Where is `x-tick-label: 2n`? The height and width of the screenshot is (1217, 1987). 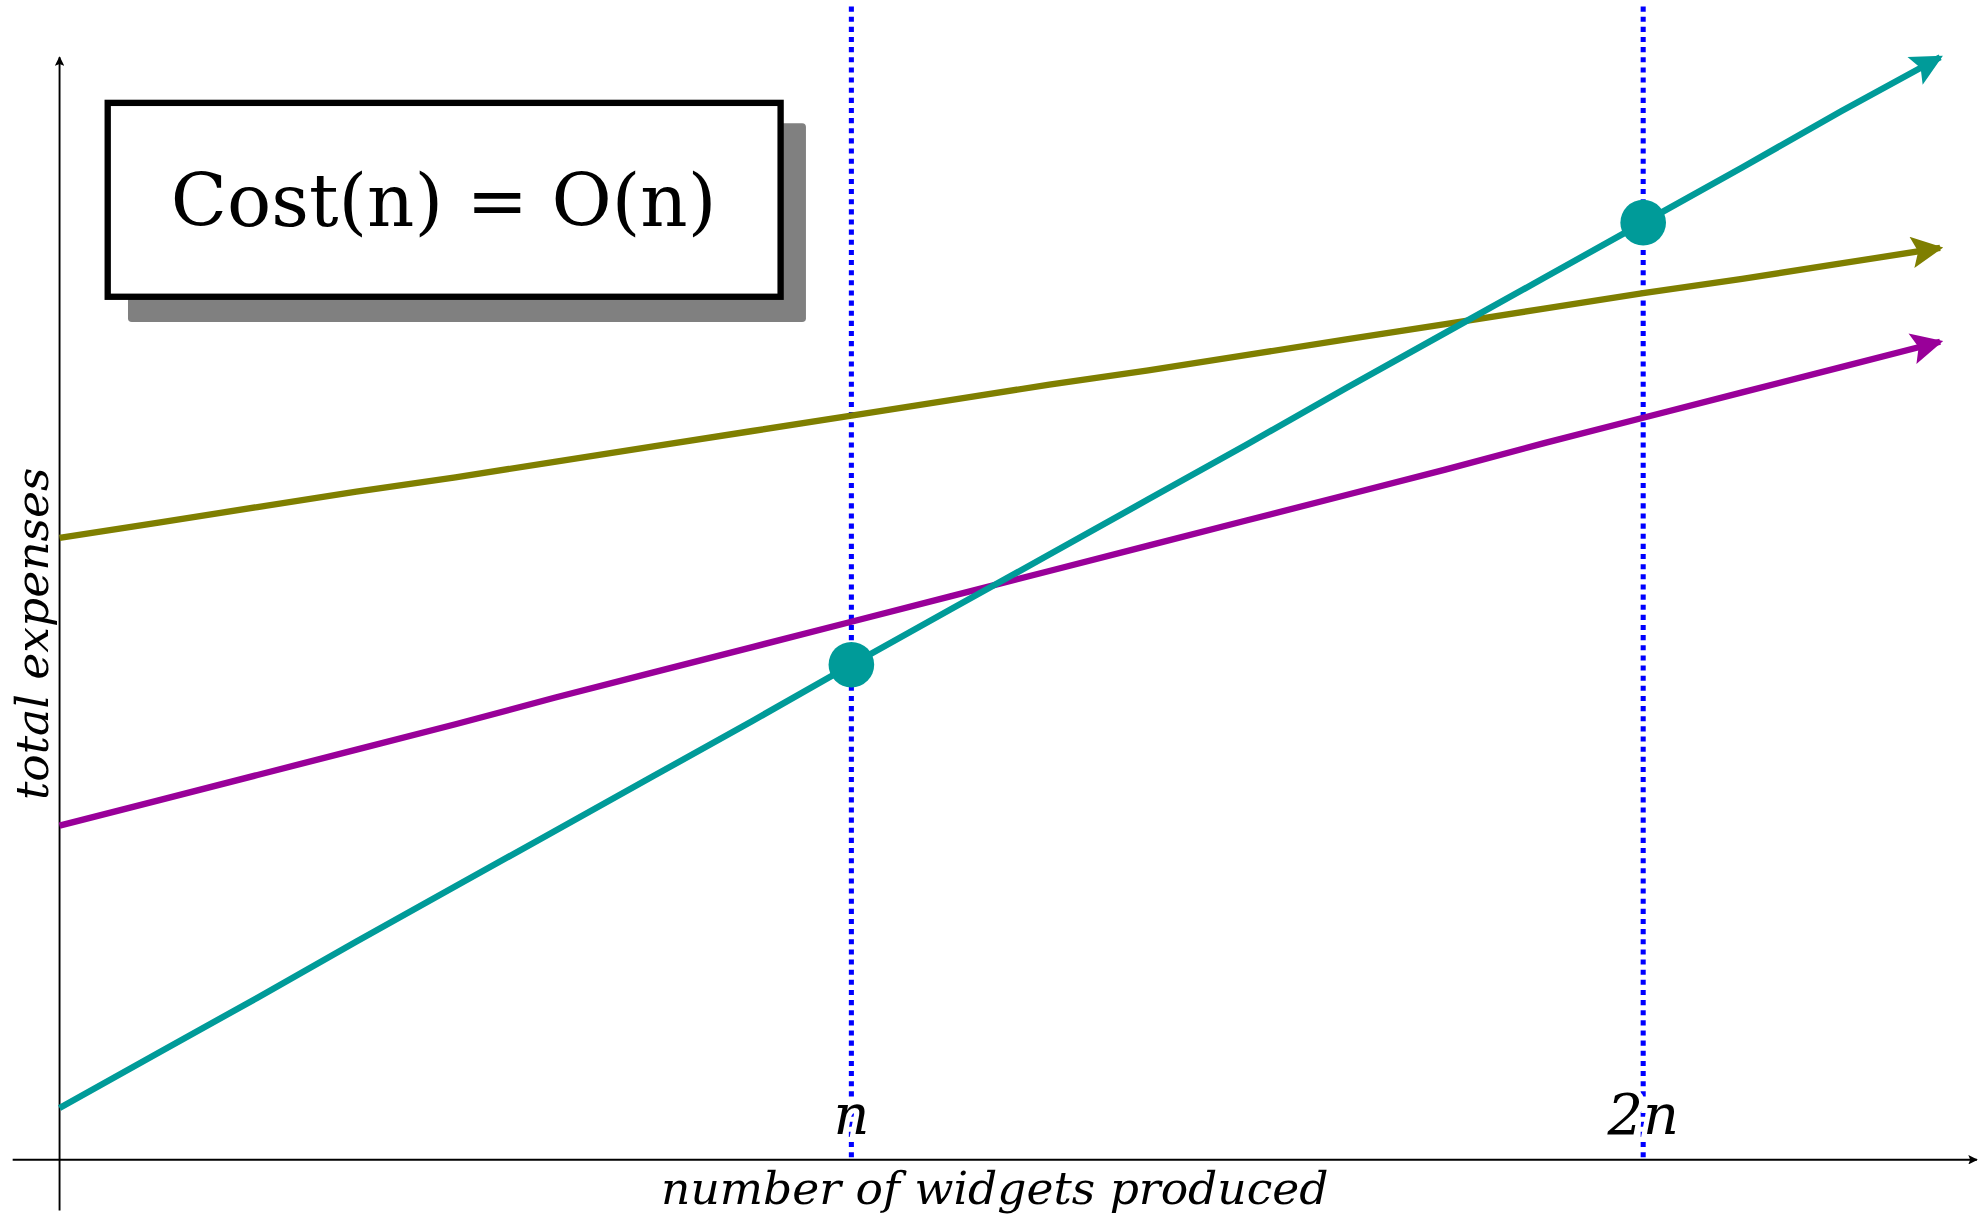 x-tick-label: 2n is located at coordinates (1642, 1115).